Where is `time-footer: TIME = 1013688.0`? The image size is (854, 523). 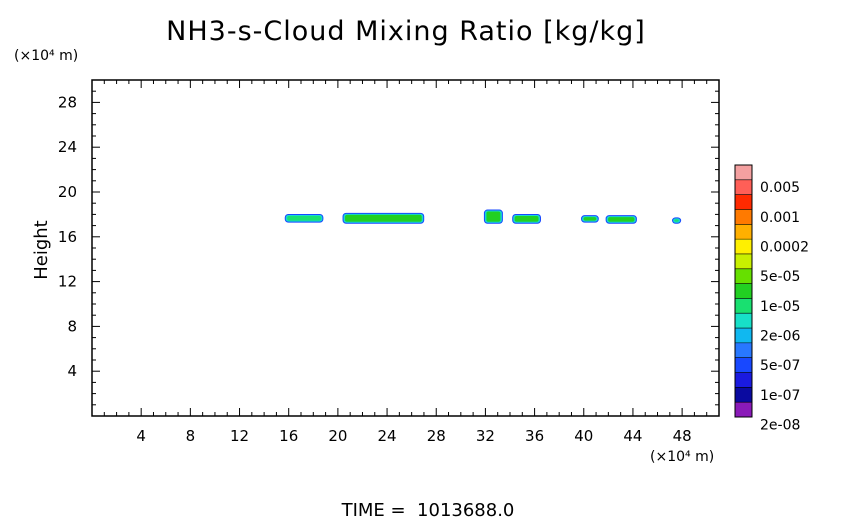
time-footer: TIME = 1013688.0 is located at coordinates (428, 509).